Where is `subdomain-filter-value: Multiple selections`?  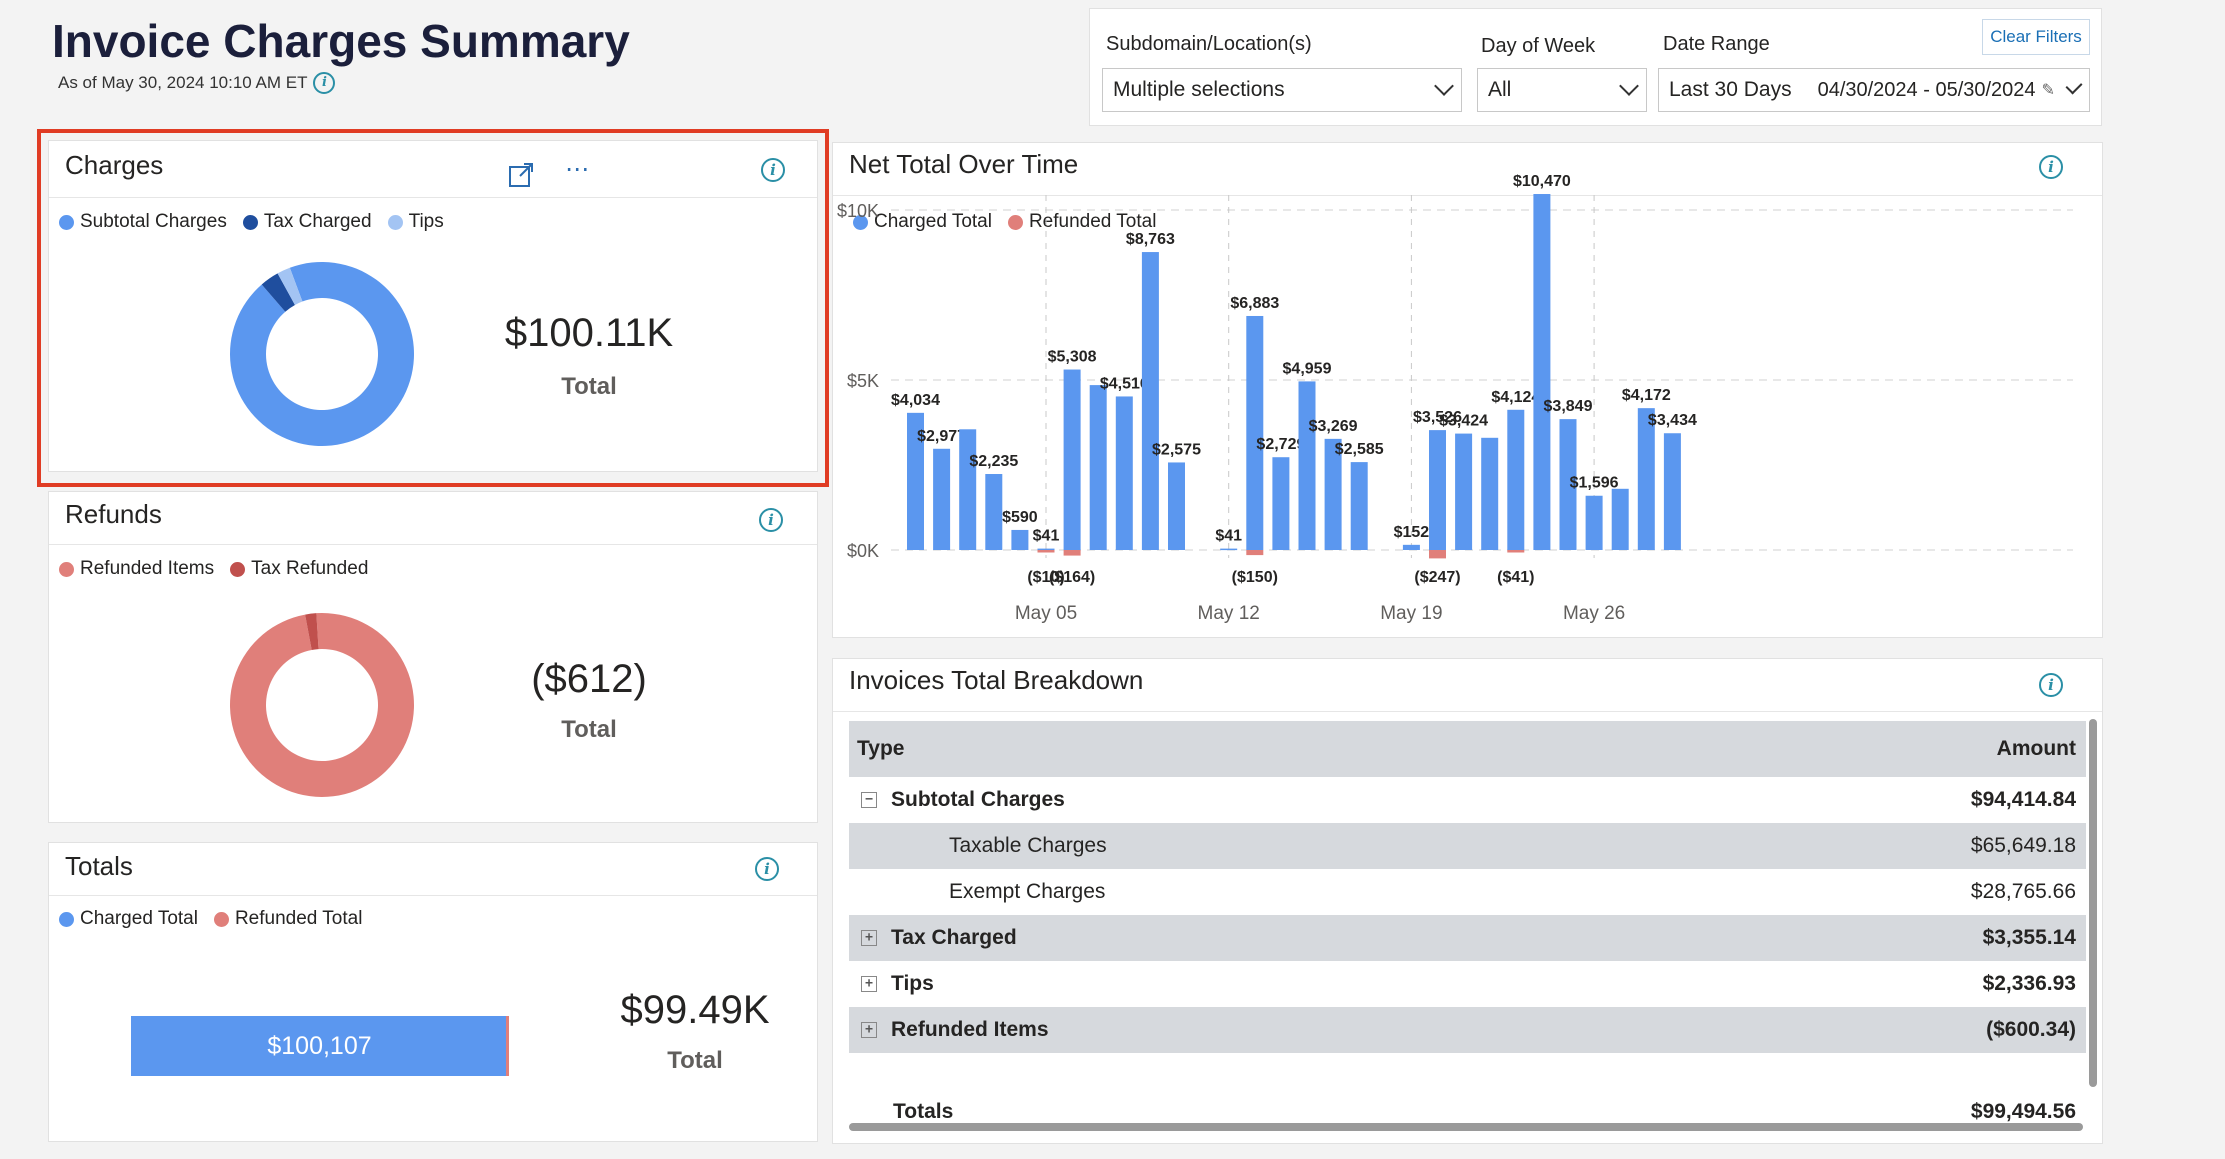 subdomain-filter-value: Multiple selections is located at coordinates (1199, 89).